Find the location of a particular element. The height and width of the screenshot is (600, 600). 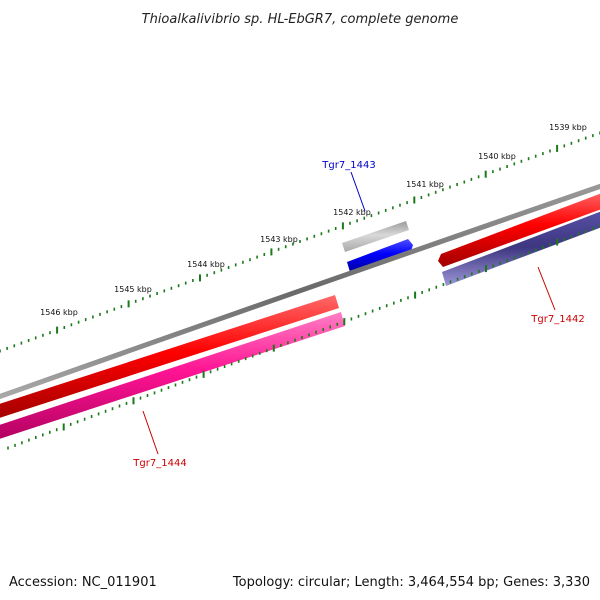

gene-forward-right-feature is located at coordinates (519, 228).